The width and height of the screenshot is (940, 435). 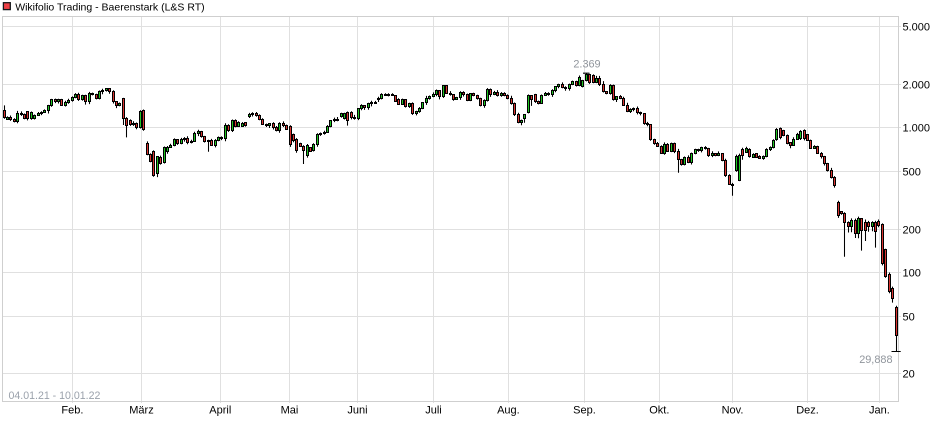 What do you see at coordinates (917, 86) in the screenshot?
I see `svg-text: 2.000` at bounding box center [917, 86].